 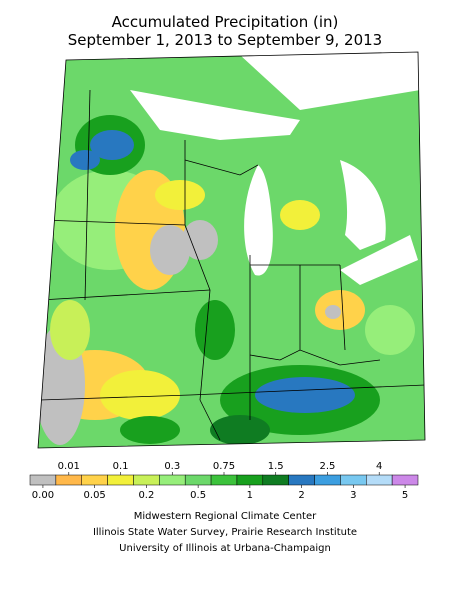 I want to click on legend-label: 0.05, so click(x=95, y=495).